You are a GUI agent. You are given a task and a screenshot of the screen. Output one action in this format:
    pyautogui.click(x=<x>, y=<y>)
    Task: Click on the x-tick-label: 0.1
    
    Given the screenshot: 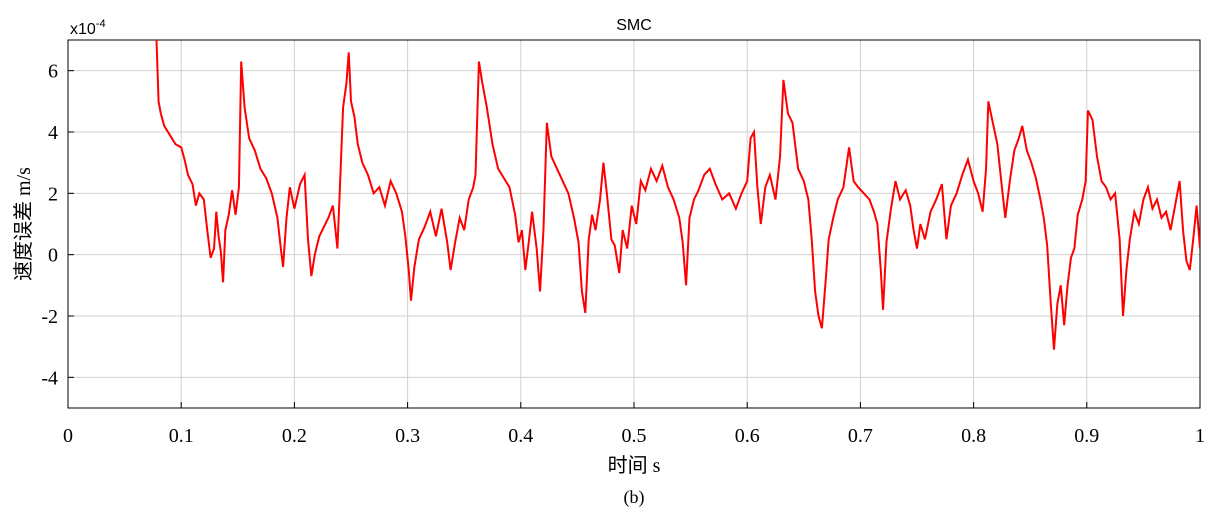 What is the action you would take?
    pyautogui.click(x=181, y=436)
    